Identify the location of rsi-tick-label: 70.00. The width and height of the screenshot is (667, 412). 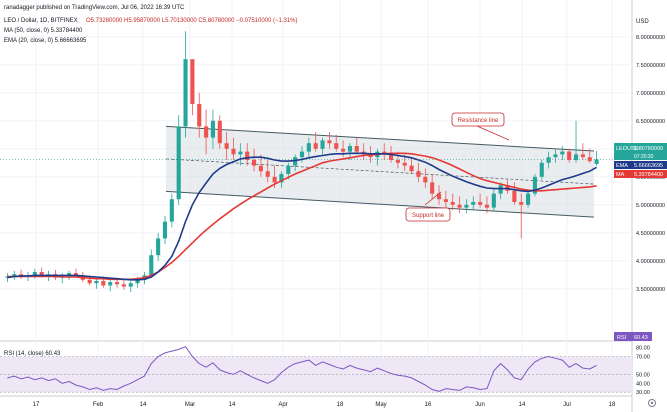
(643, 358).